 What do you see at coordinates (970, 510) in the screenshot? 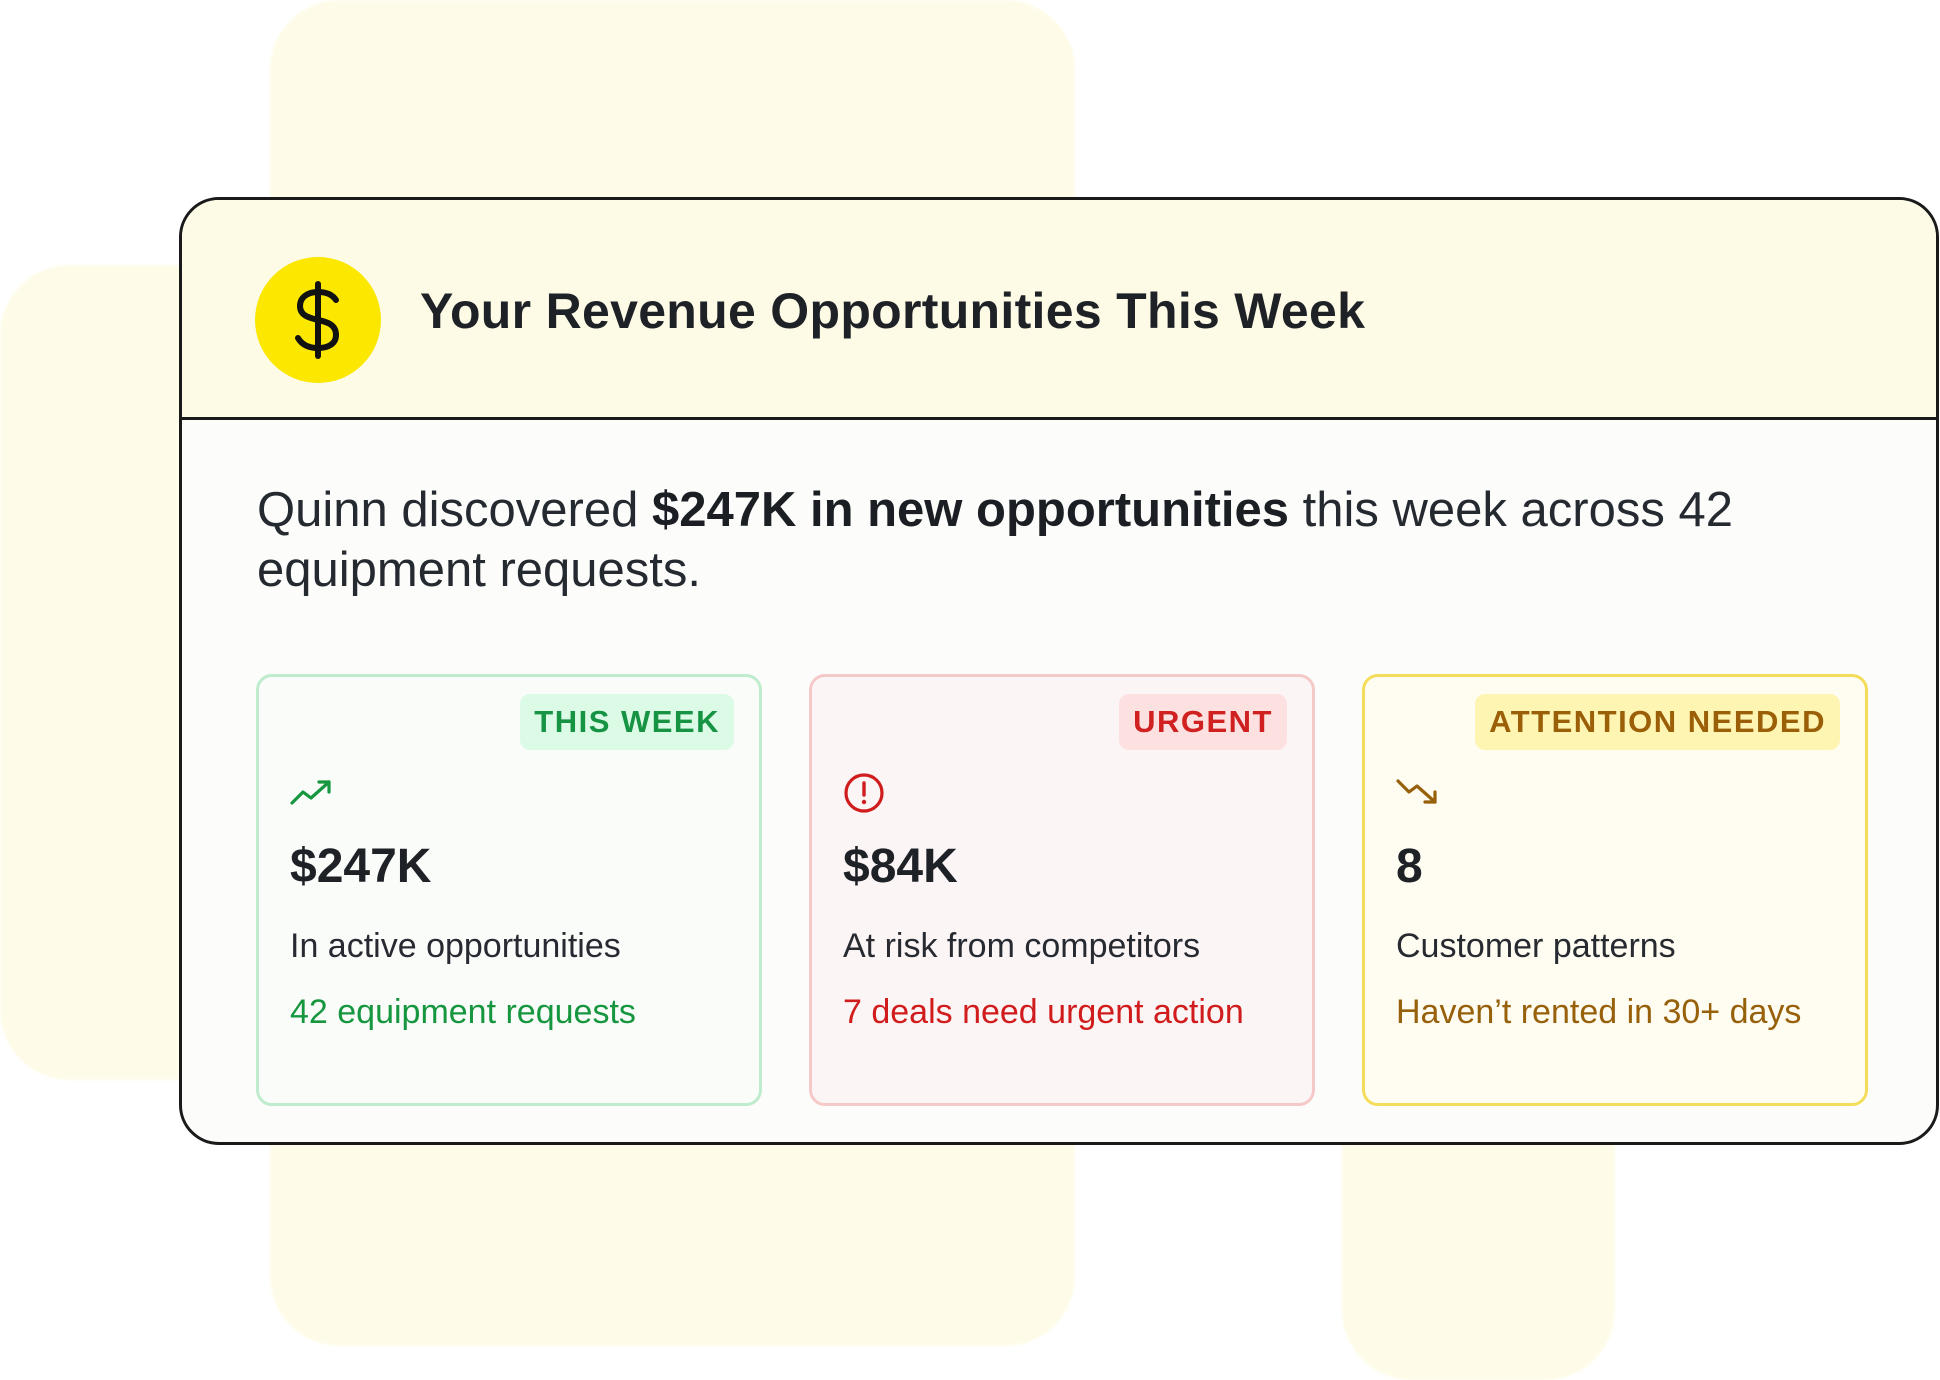
I see `summary-highlight: $247K in new opportunities` at bounding box center [970, 510].